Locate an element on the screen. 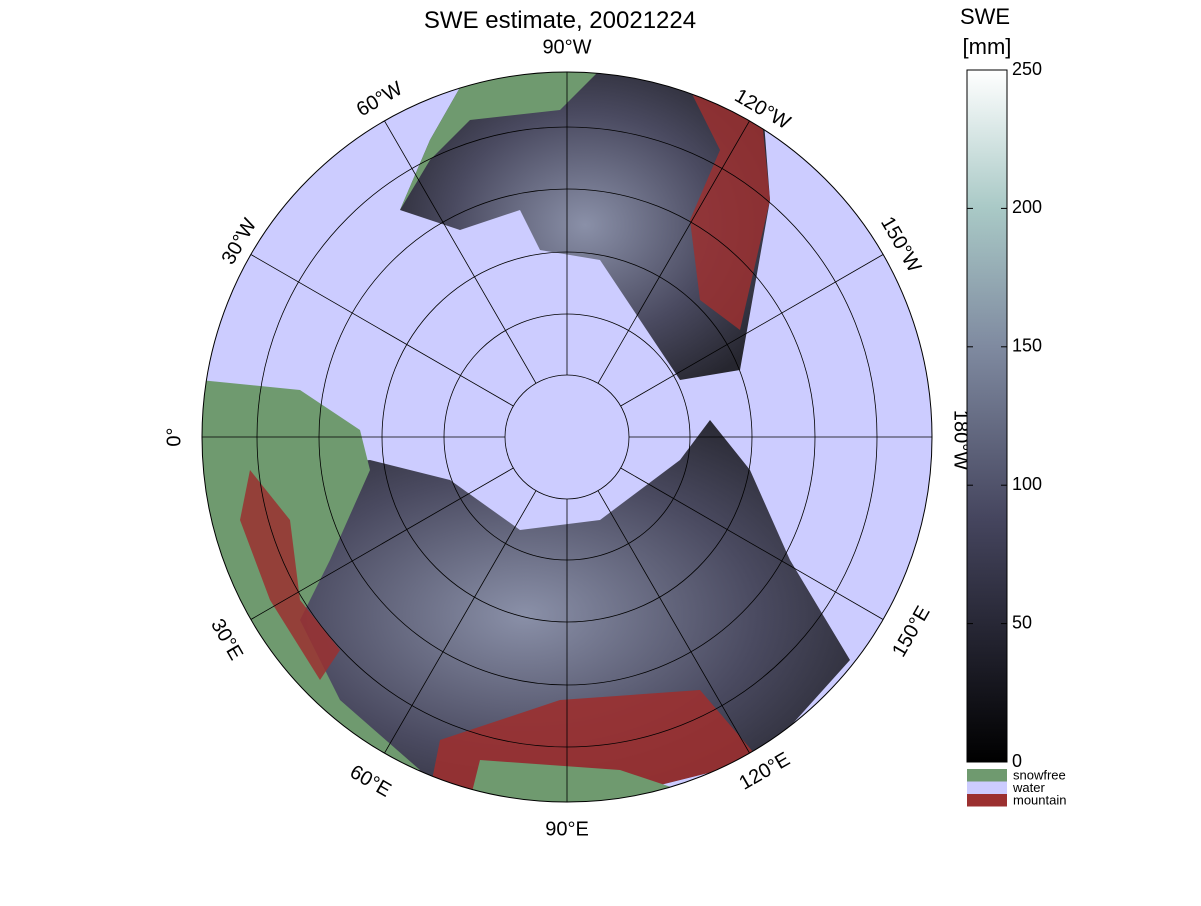  longitude-label: 0° is located at coordinates (174, 436).